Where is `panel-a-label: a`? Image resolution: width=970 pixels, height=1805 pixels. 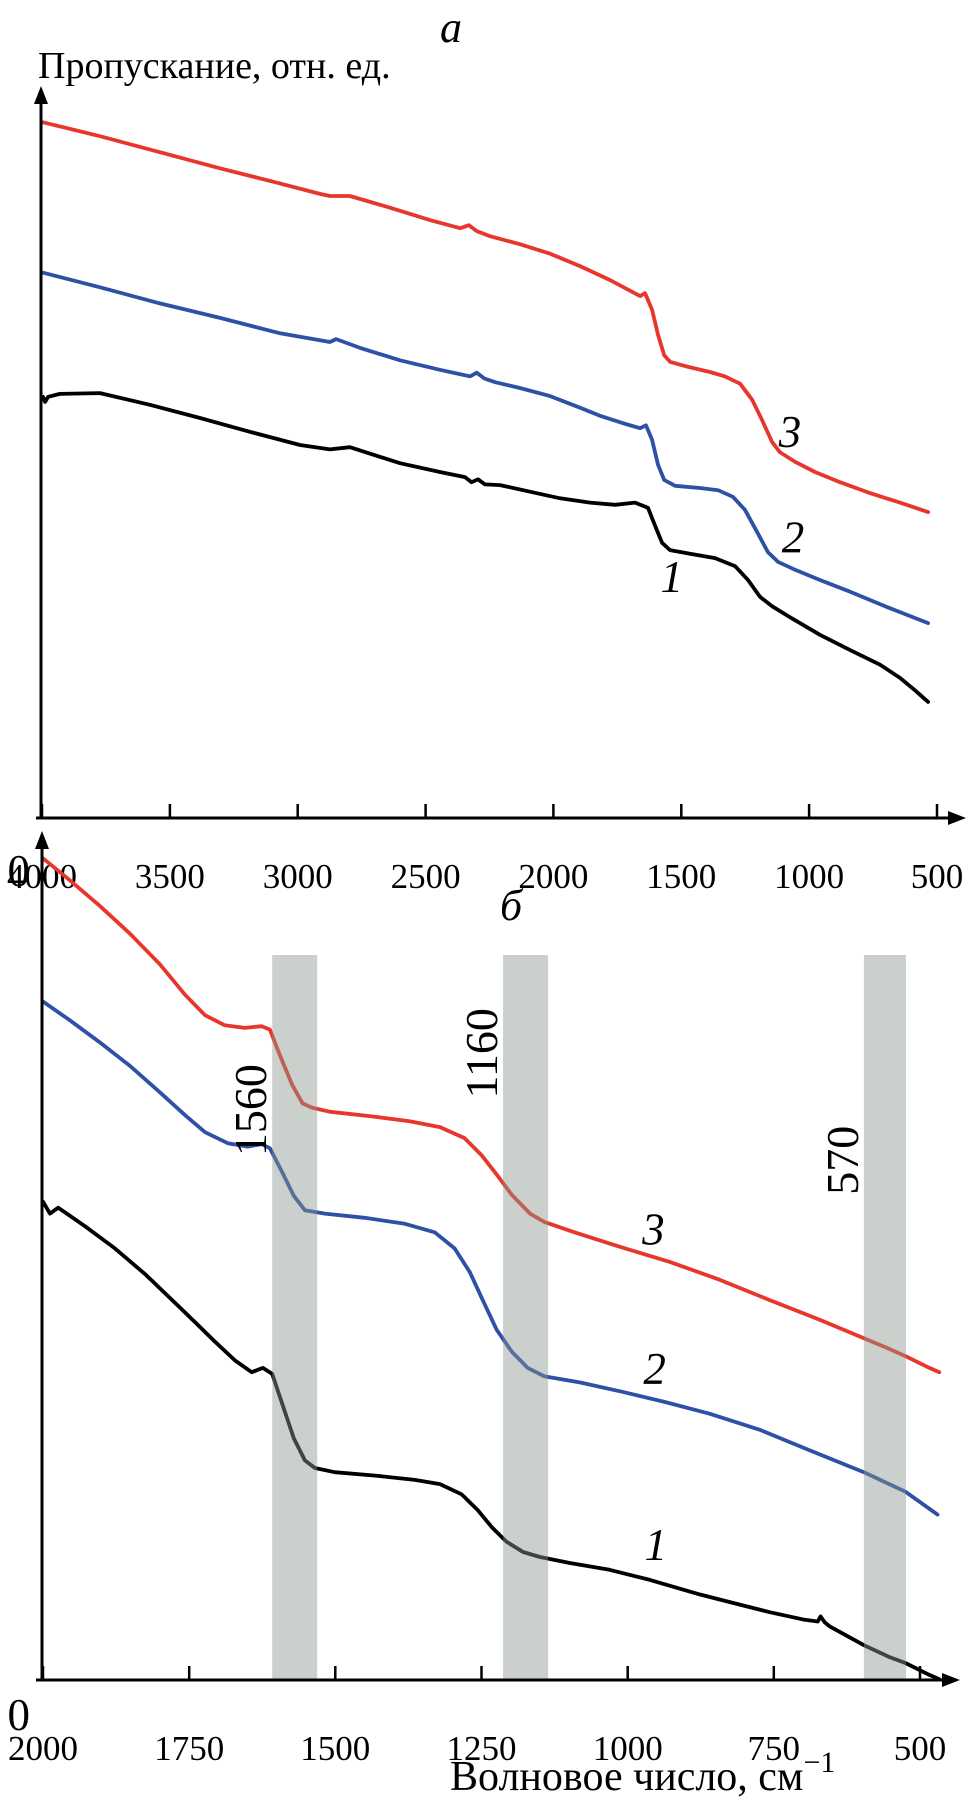 panel-a-label: a is located at coordinates (451, 27).